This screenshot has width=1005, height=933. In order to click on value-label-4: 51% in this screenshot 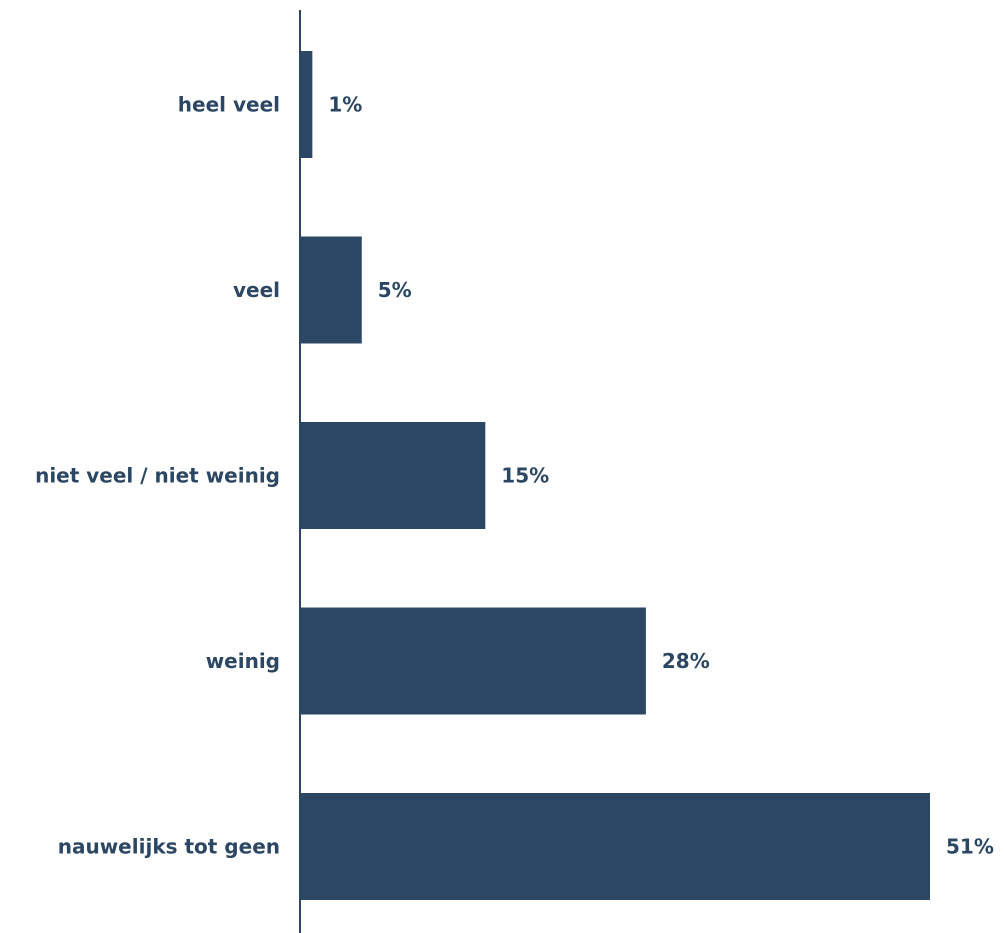, I will do `click(970, 847)`.